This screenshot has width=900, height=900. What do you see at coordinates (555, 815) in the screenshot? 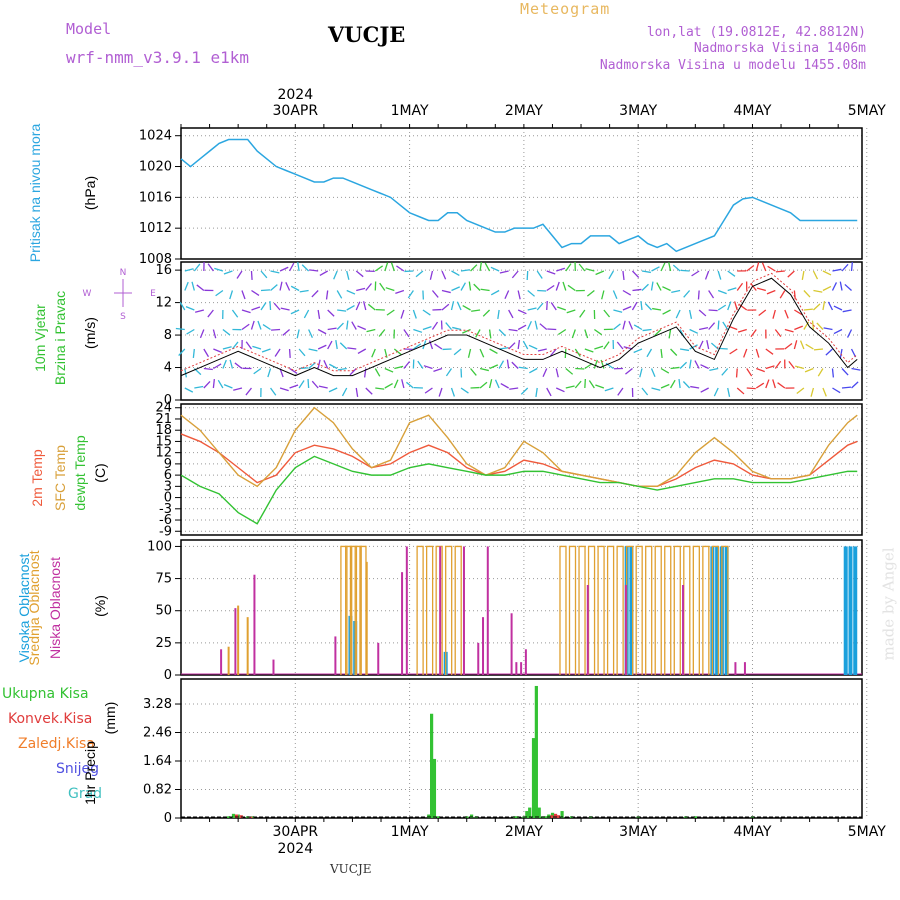
I see `precip-conv-bar` at bounding box center [555, 815].